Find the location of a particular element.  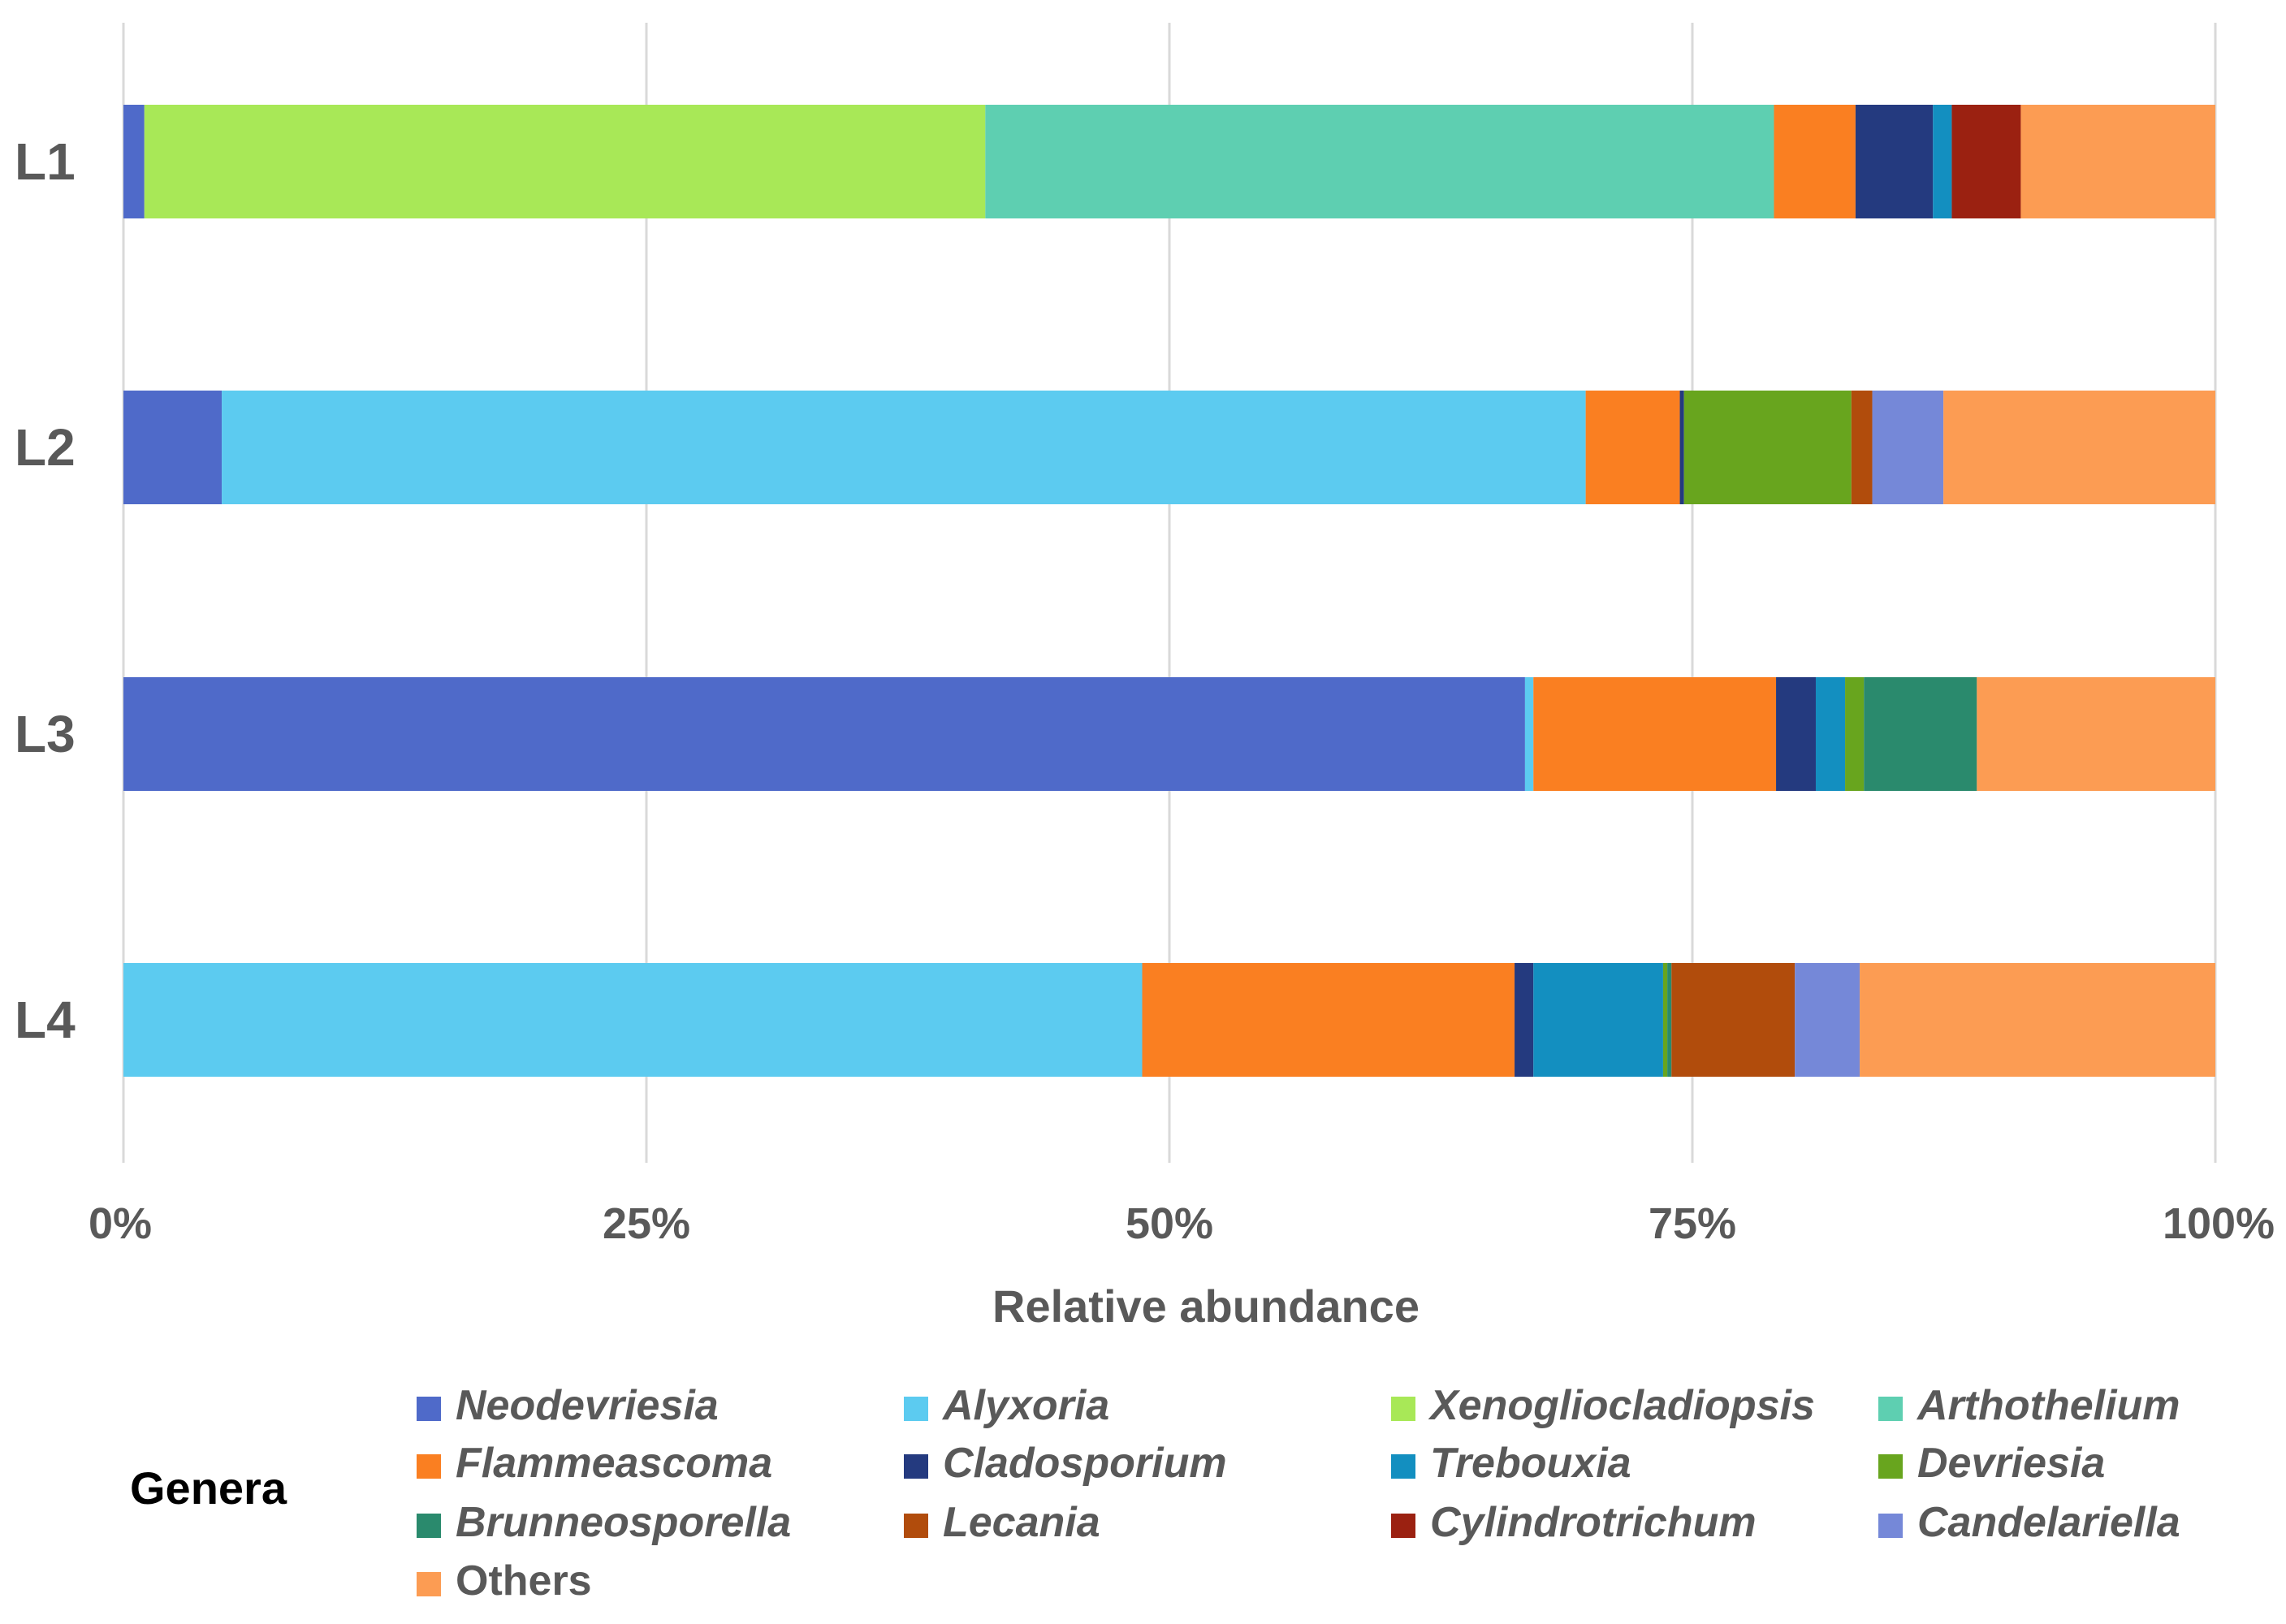

x-axis-title: Relative abundance is located at coordinates (1206, 1307).